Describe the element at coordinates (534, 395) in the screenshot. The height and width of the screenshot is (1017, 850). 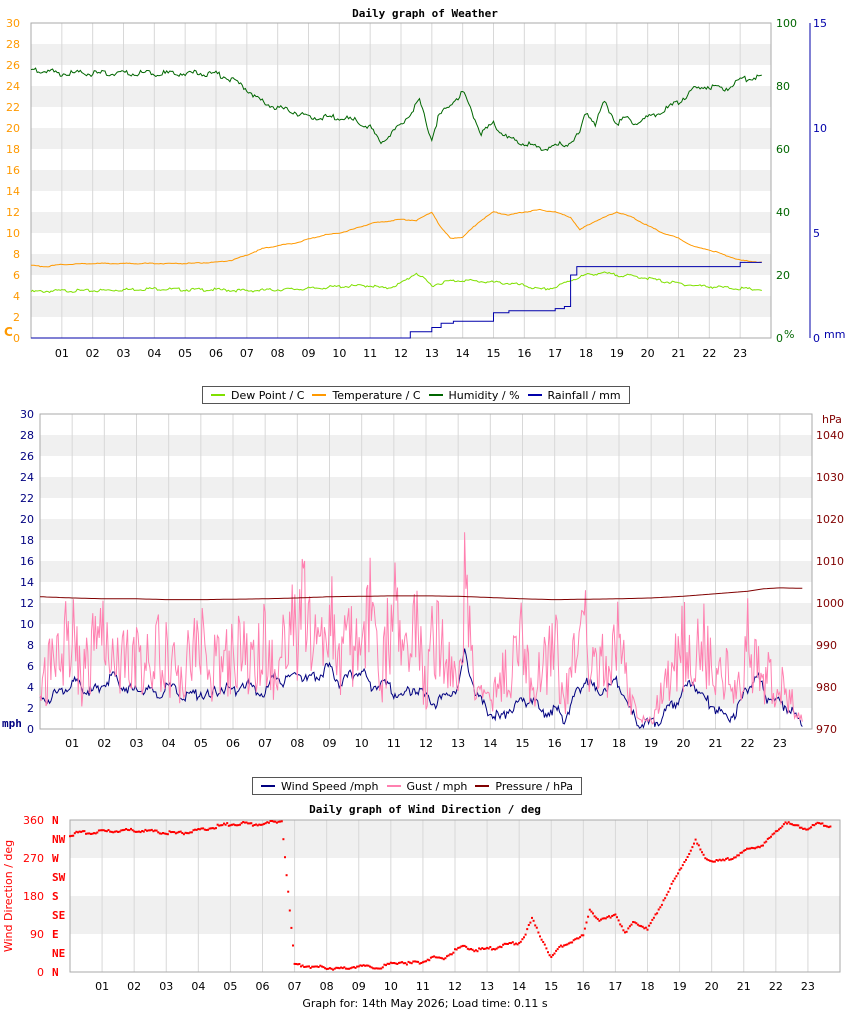
I see `legend-swatch` at that location.